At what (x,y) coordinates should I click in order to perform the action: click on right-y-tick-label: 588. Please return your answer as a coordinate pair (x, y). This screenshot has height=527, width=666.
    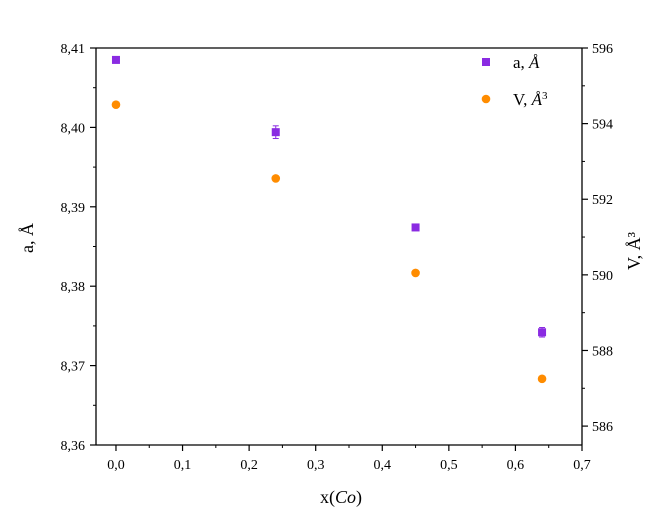
    Looking at the image, I should click on (602, 351).